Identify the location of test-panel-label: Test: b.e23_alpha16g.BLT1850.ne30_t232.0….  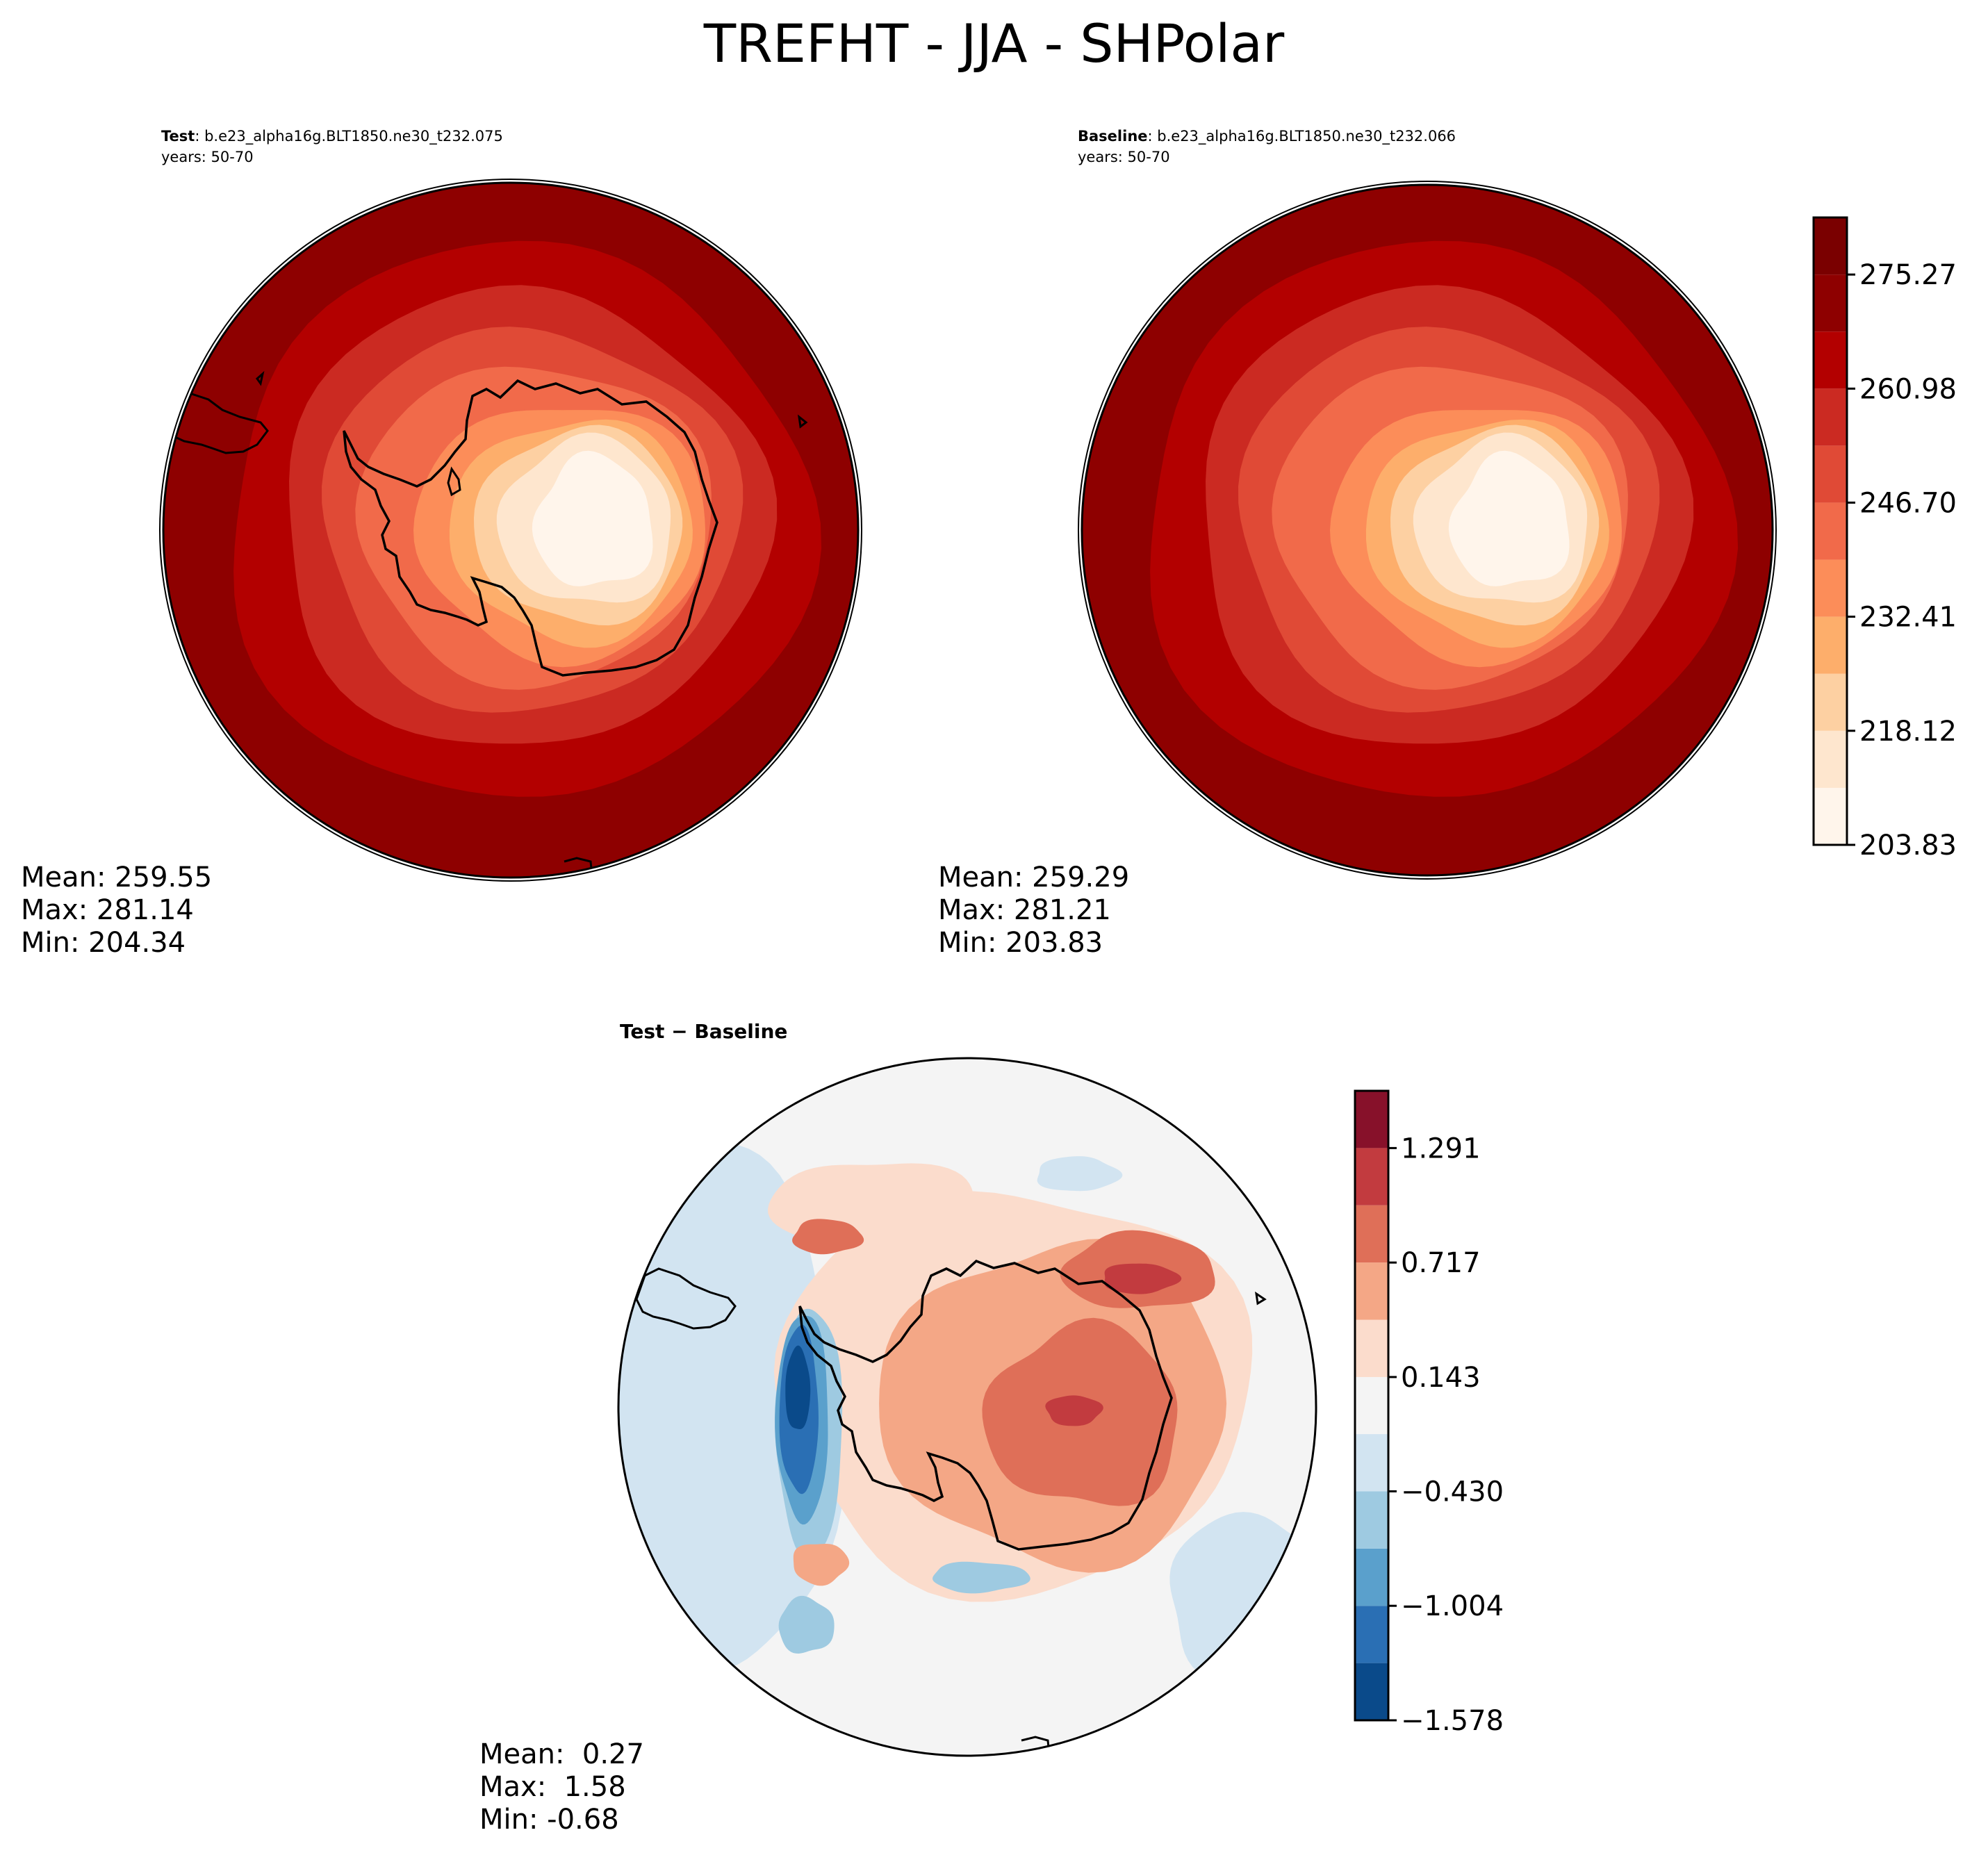
(332, 146).